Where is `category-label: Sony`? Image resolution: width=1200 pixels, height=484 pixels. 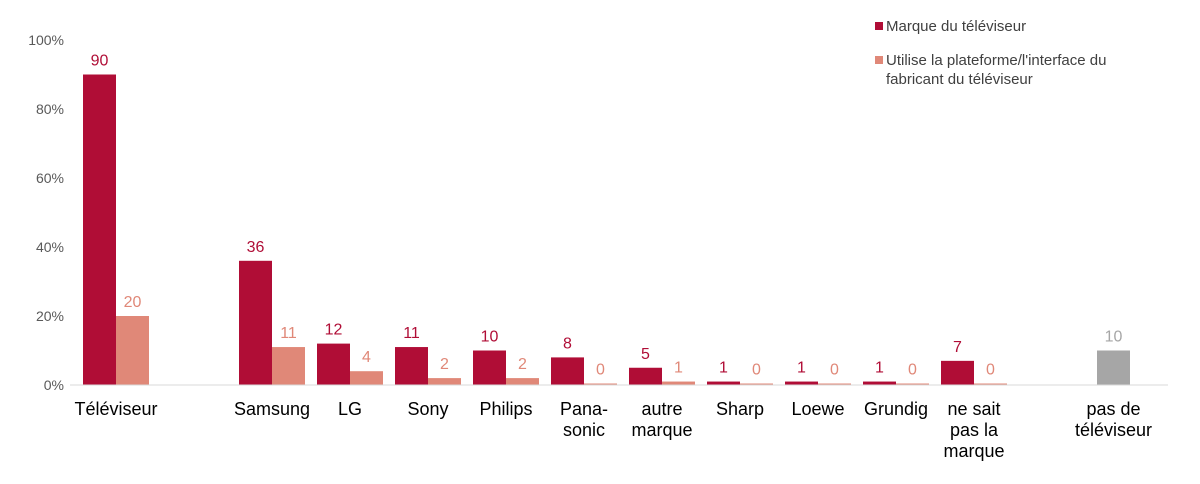 category-label: Sony is located at coordinates (427, 409).